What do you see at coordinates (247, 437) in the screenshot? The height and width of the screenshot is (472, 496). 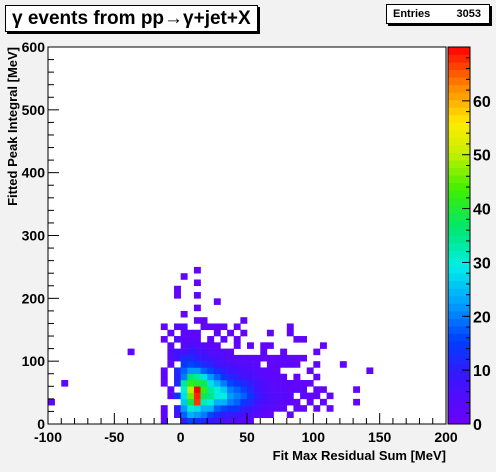 I see `x-tick-label: 50` at bounding box center [247, 437].